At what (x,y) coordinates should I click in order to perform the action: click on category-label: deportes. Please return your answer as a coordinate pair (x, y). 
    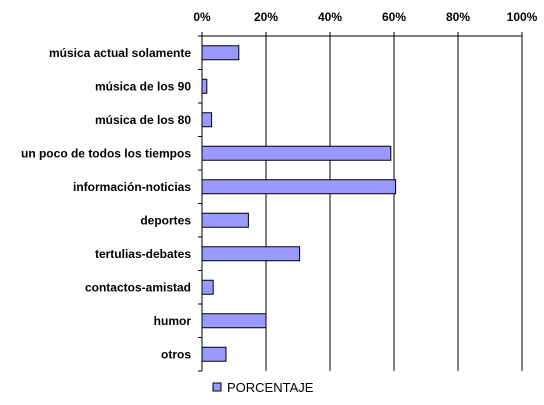
    Looking at the image, I should click on (165, 220).